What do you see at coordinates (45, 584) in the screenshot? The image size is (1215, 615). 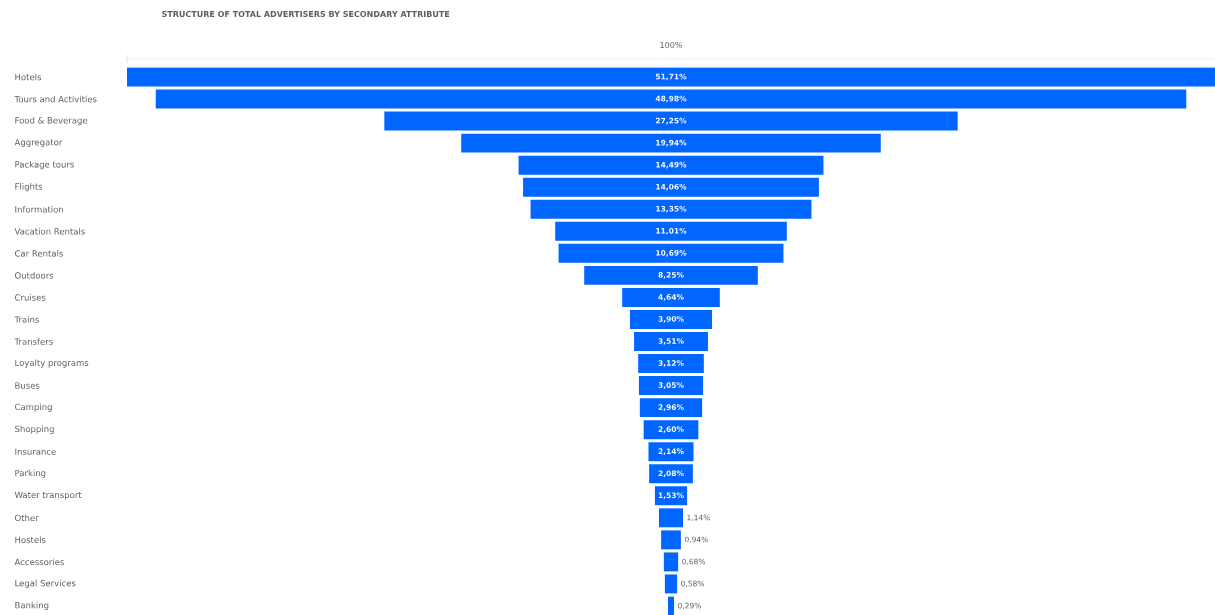 I see `category-label: Legal Services` at bounding box center [45, 584].